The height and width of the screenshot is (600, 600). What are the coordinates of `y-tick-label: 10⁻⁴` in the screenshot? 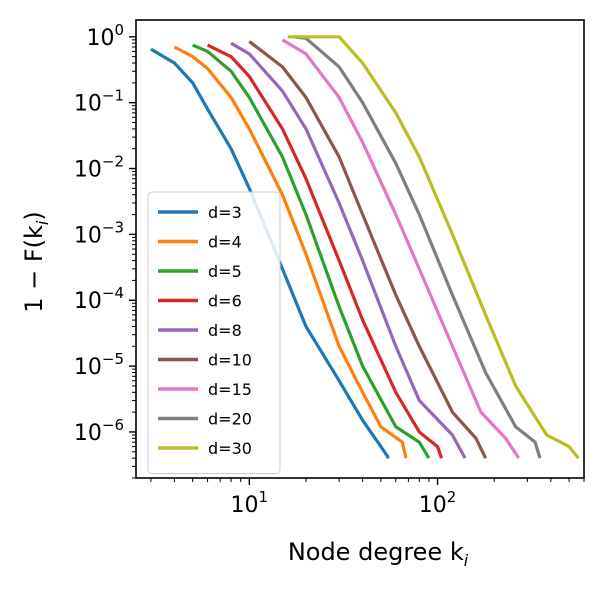 It's located at (99, 299).